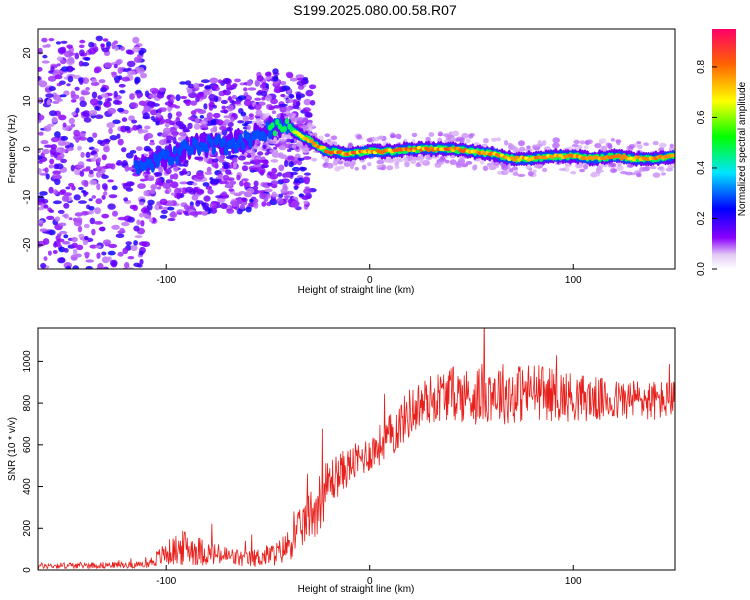 This screenshot has width=750, height=600. Describe the element at coordinates (27, 53) in the screenshot. I see `y-tick-label: 20` at that location.